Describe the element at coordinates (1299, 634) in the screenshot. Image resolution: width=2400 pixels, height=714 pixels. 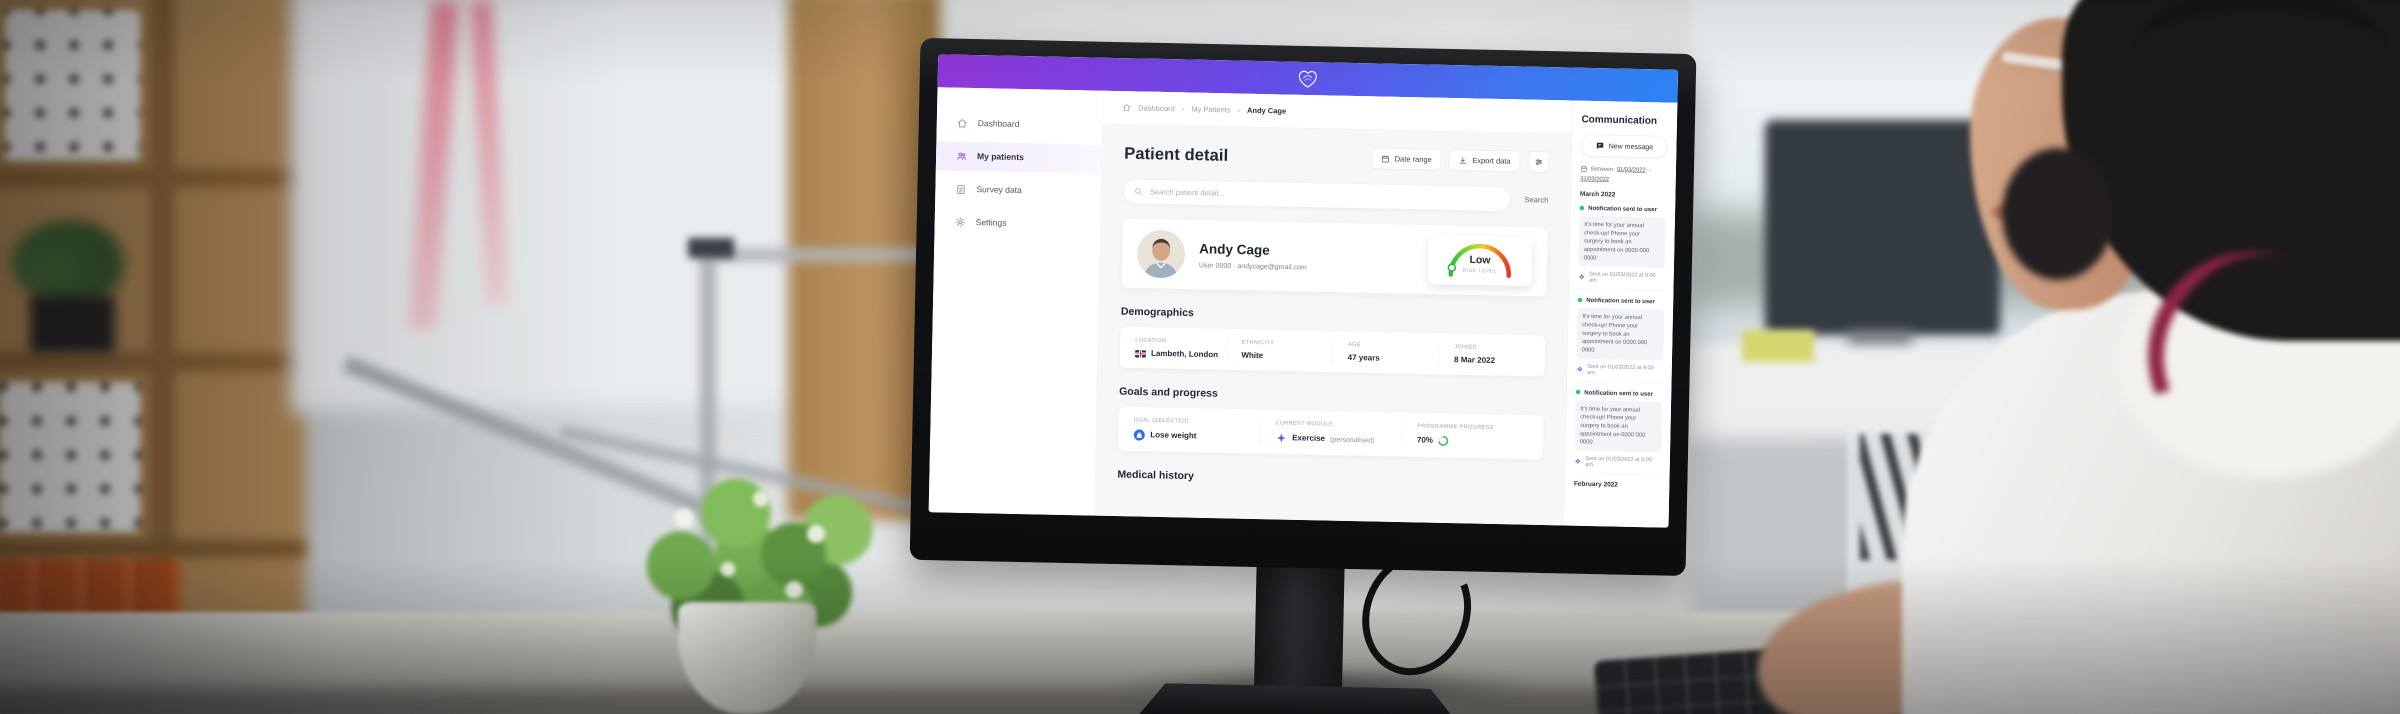
I see `monitor-stand-neck` at that location.